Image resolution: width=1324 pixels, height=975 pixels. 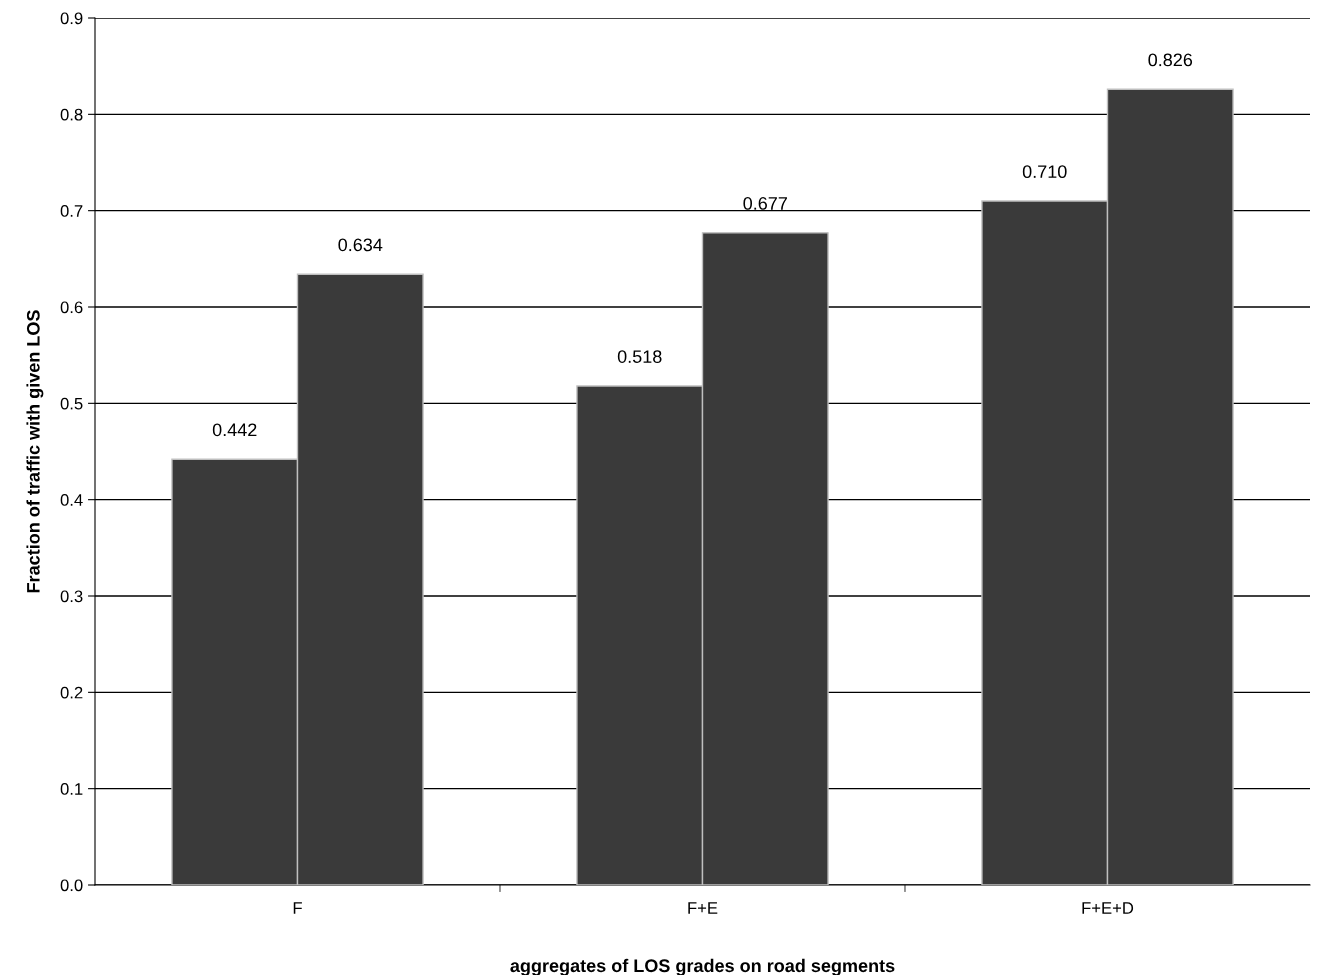 What do you see at coordinates (234, 430) in the screenshot?
I see `data-label: 0.442` at bounding box center [234, 430].